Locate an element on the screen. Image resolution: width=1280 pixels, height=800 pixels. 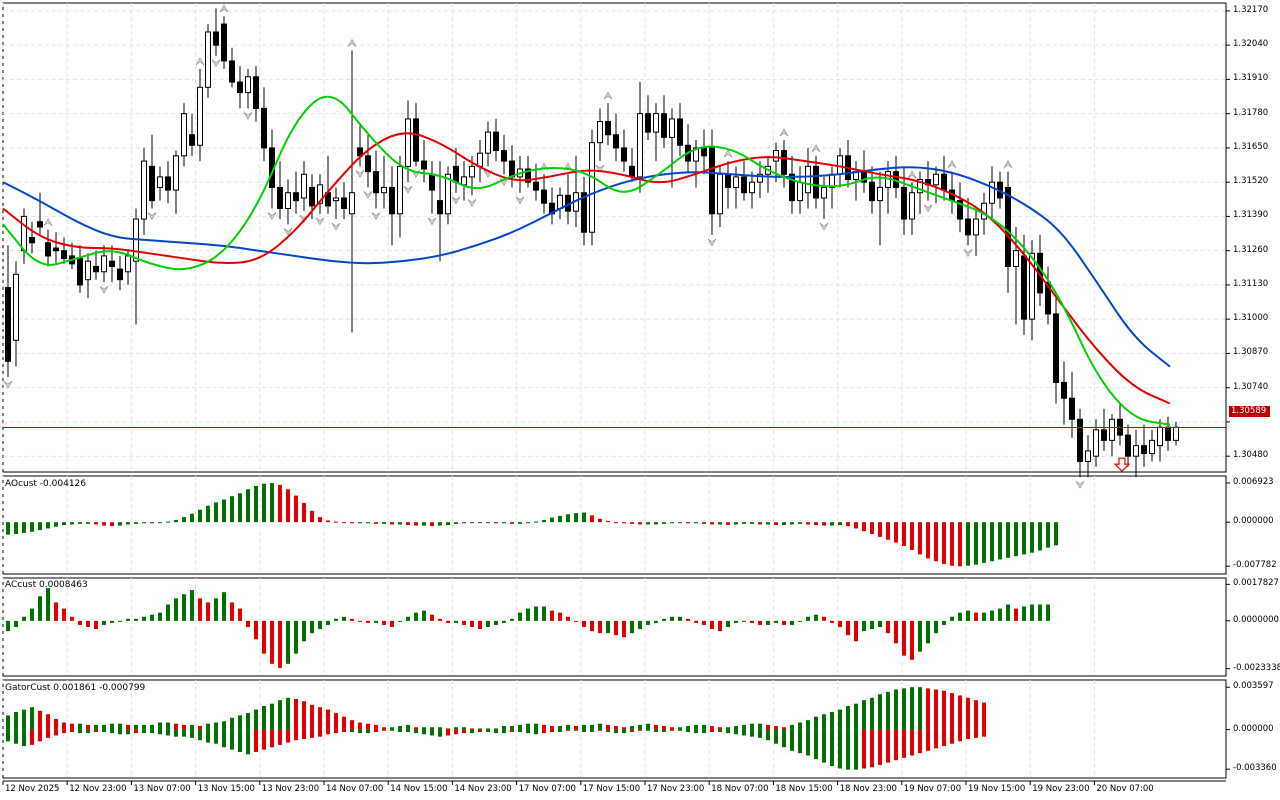
time-tick-label: 17 Nov 07:00 is located at coordinates (547, 789).